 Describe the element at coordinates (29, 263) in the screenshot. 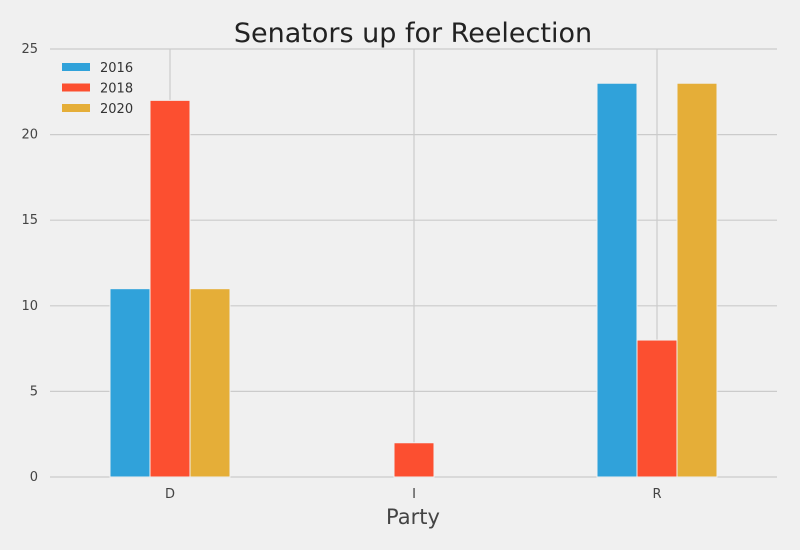

I see `y-axis-ticks: 0 5 10 15 20 25` at that location.